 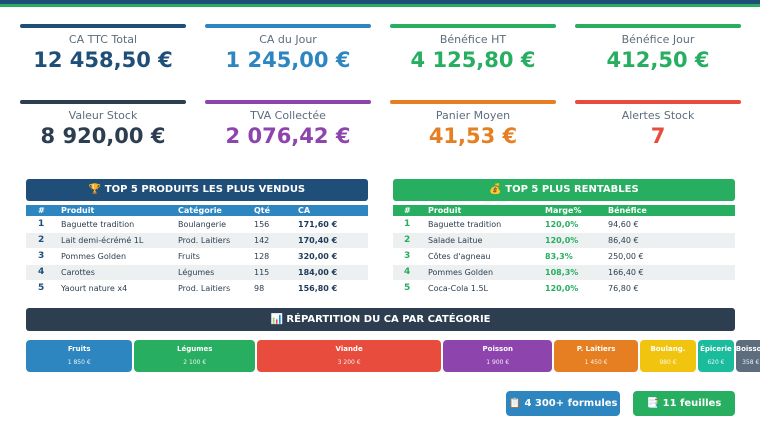 I want to click on table-cell: 86,40 €, so click(x=623, y=240).